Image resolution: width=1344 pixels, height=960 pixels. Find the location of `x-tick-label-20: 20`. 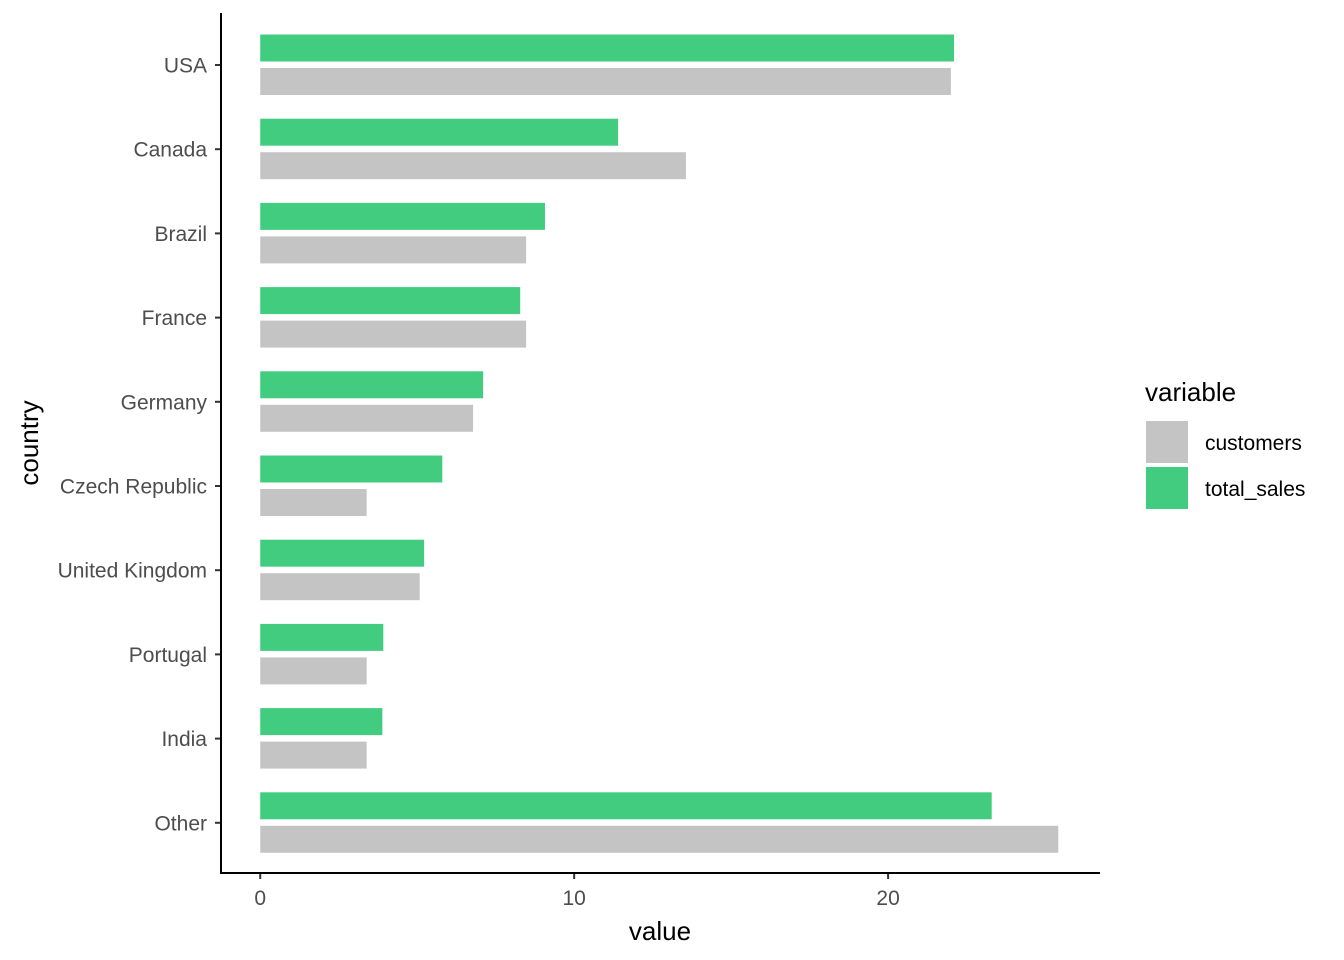

x-tick-label-20: 20 is located at coordinates (887, 898).